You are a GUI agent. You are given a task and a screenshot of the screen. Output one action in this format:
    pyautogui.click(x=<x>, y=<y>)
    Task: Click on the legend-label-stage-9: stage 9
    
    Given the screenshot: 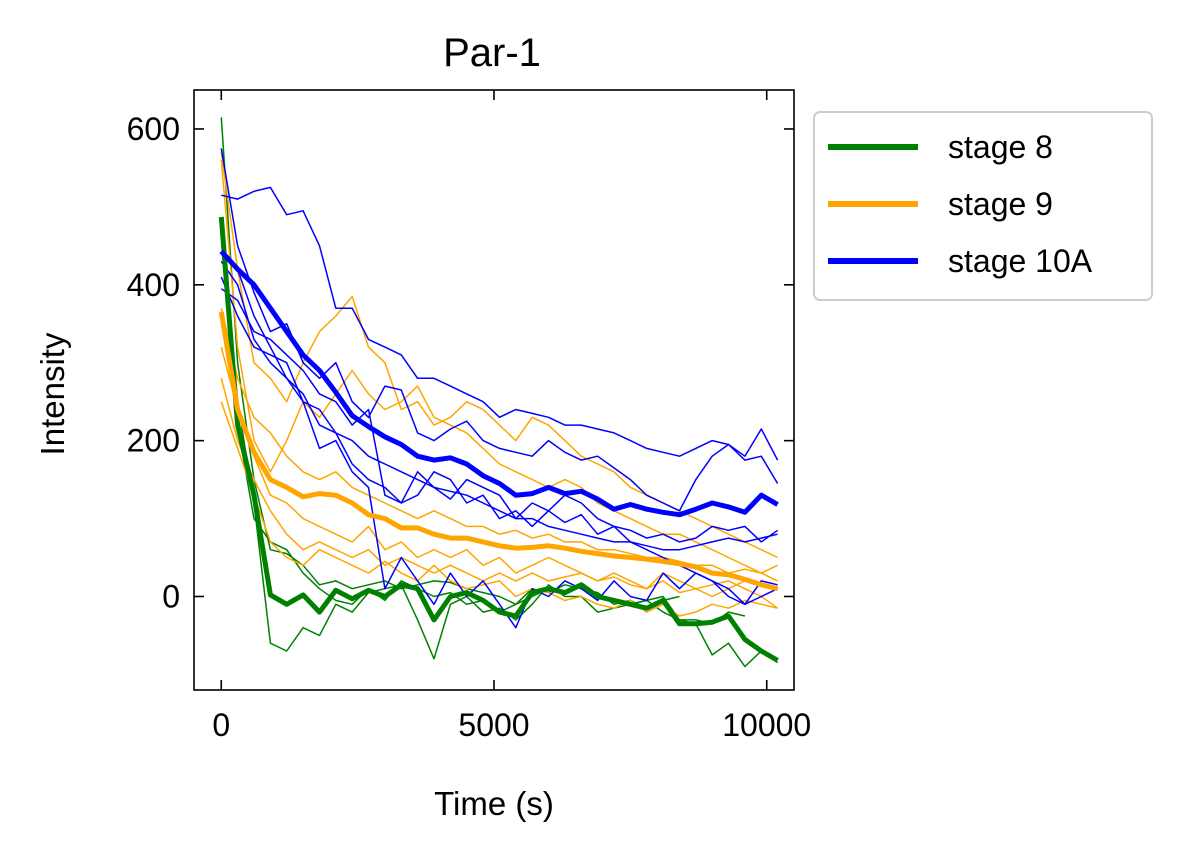 What is the action you would take?
    pyautogui.click(x=1000, y=204)
    